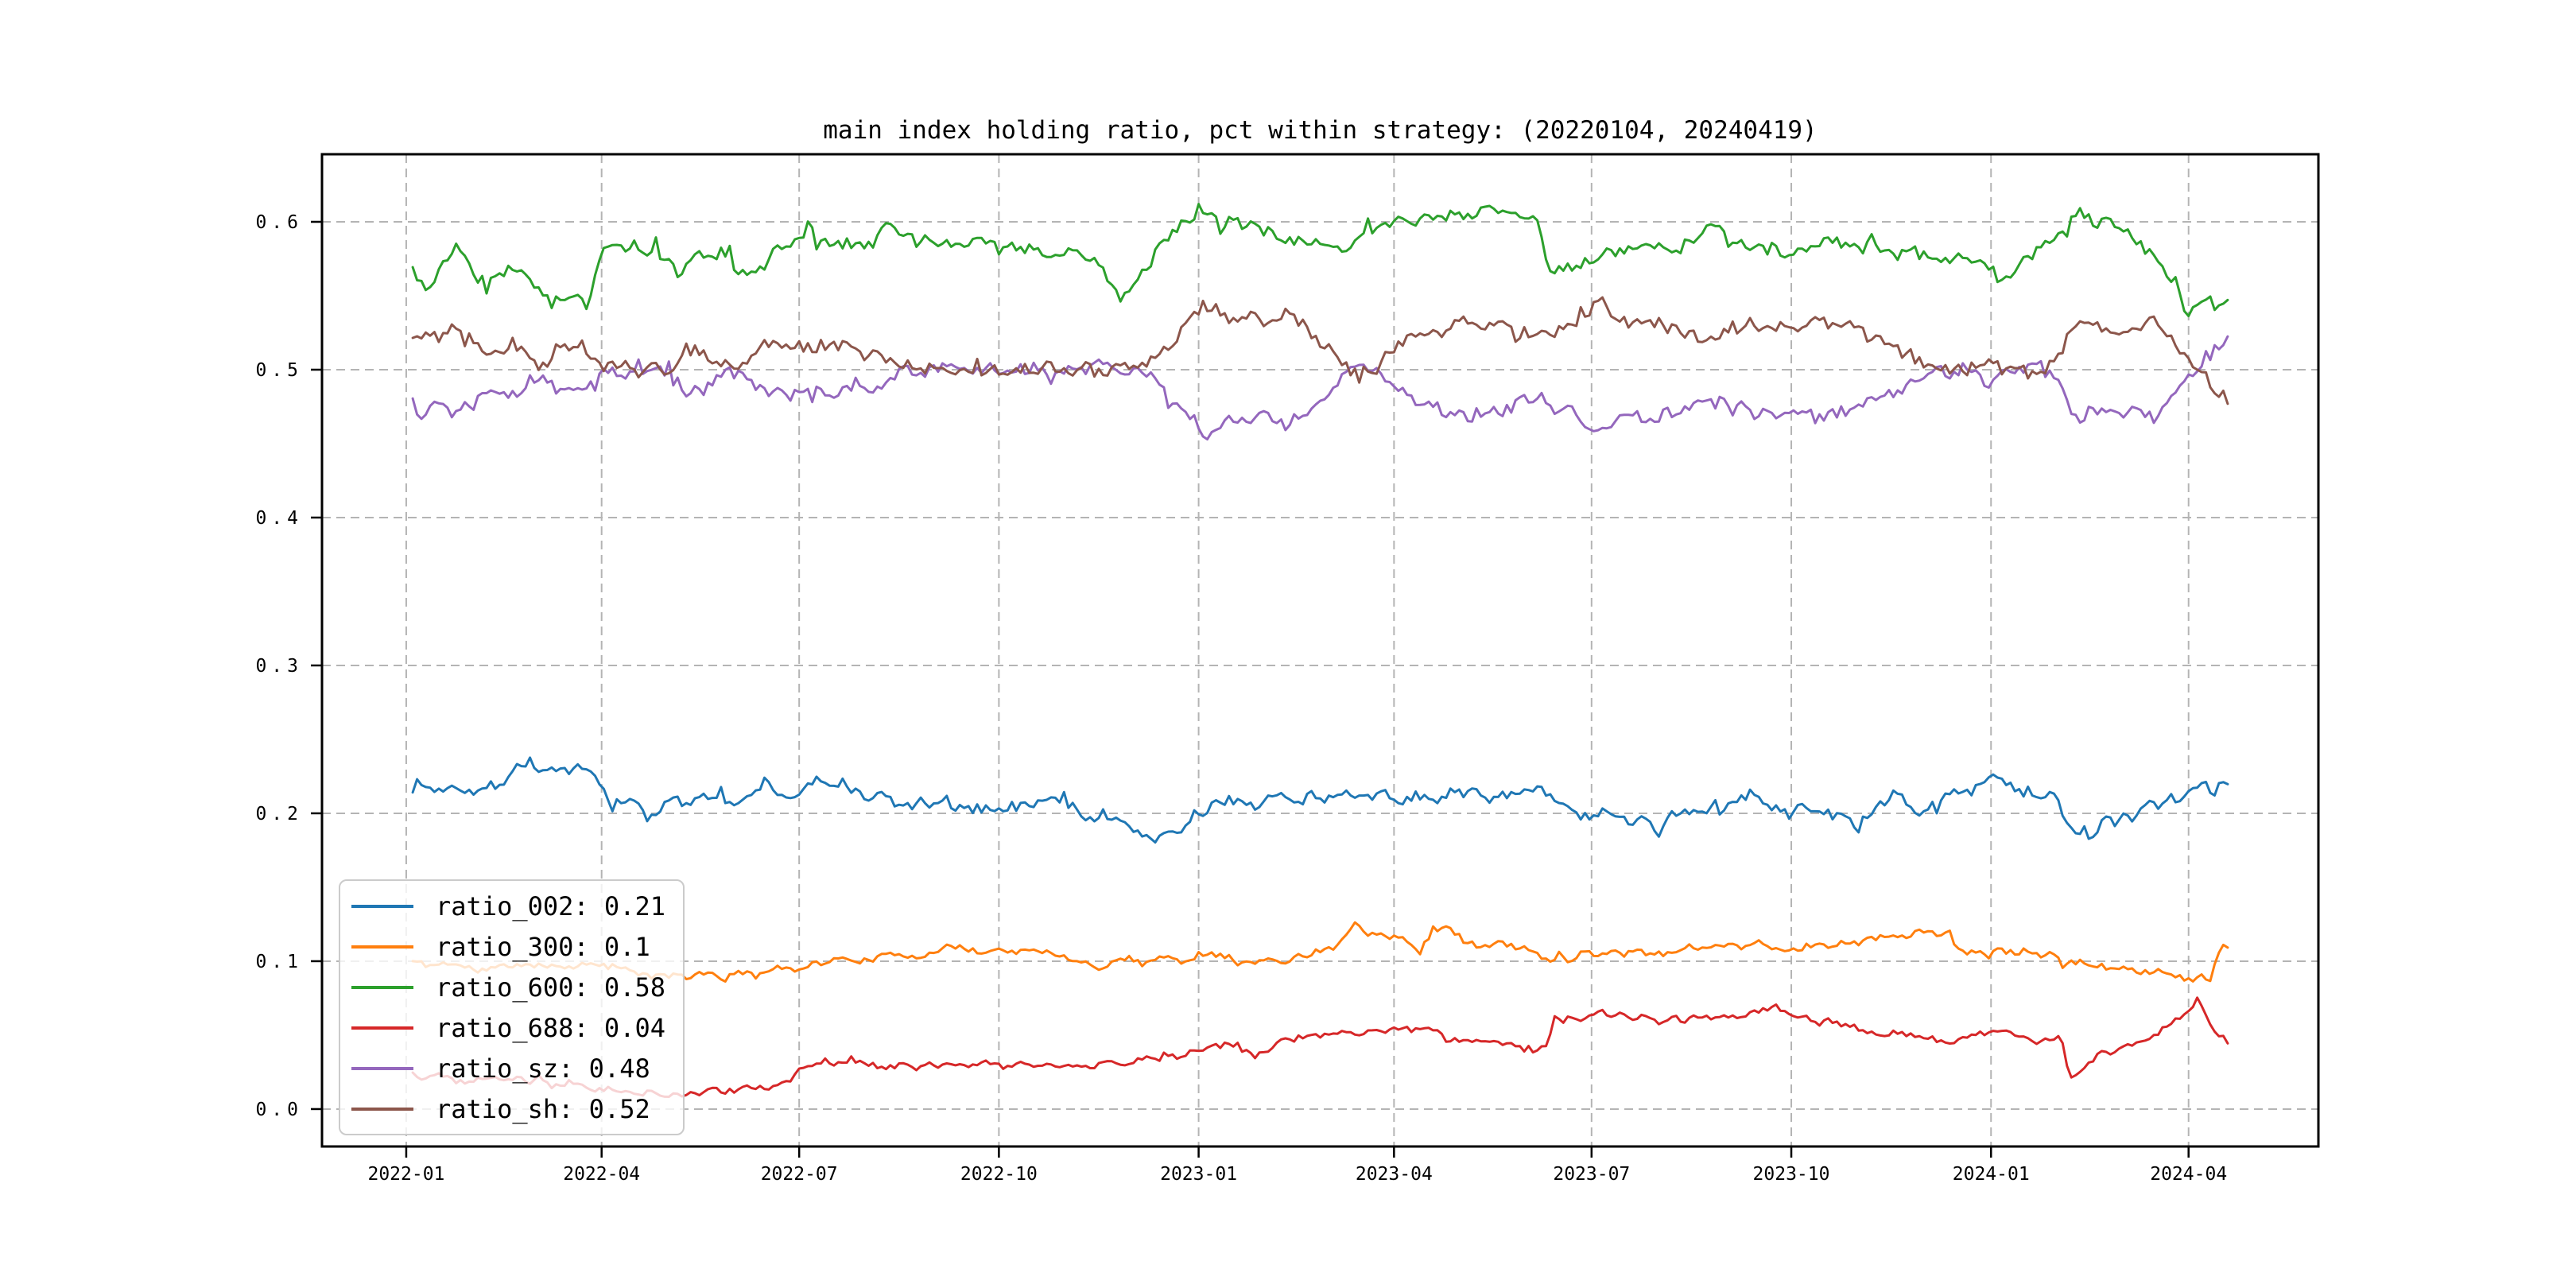  I want to click on legend-label: ratio_300: 0.1, so click(543, 947).